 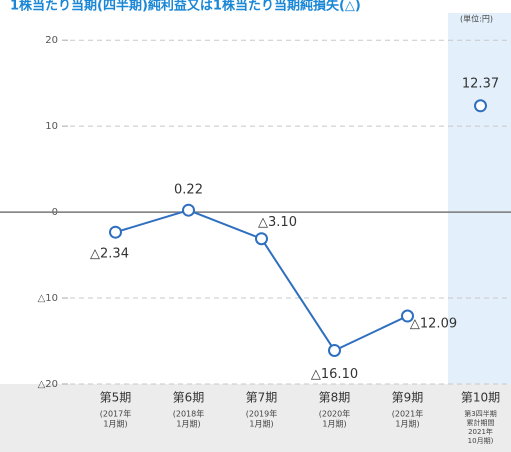 I want to click on x-tick-label: 第6期, so click(x=189, y=398).